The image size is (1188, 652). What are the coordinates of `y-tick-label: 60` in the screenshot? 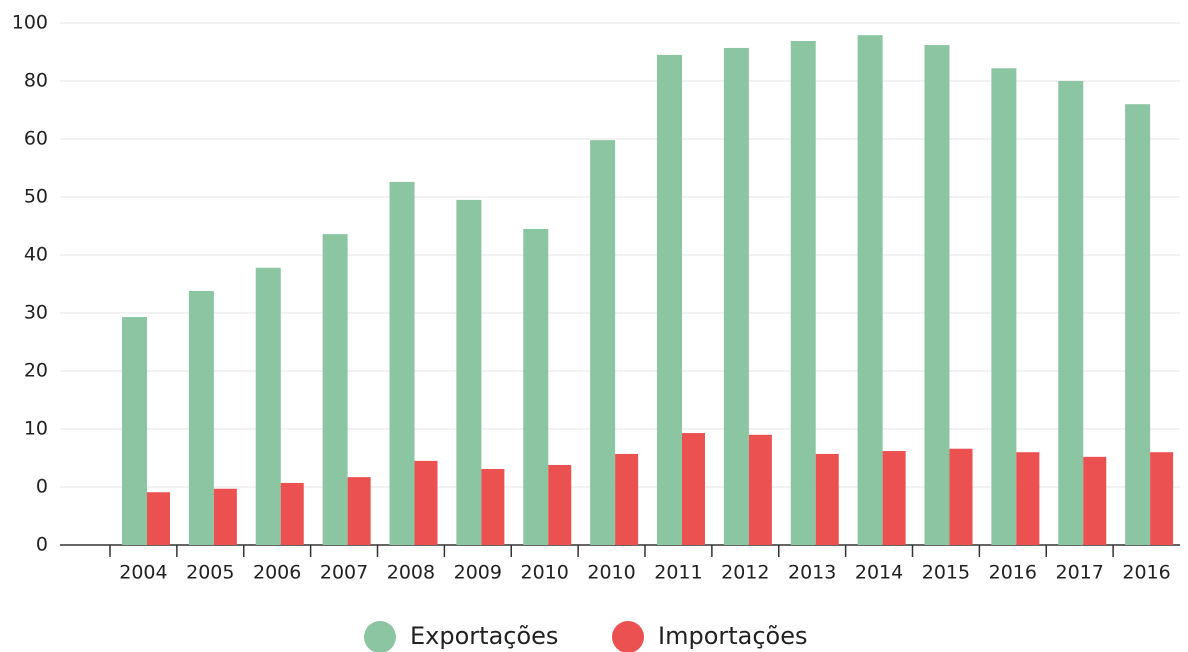 It's located at (36, 139).